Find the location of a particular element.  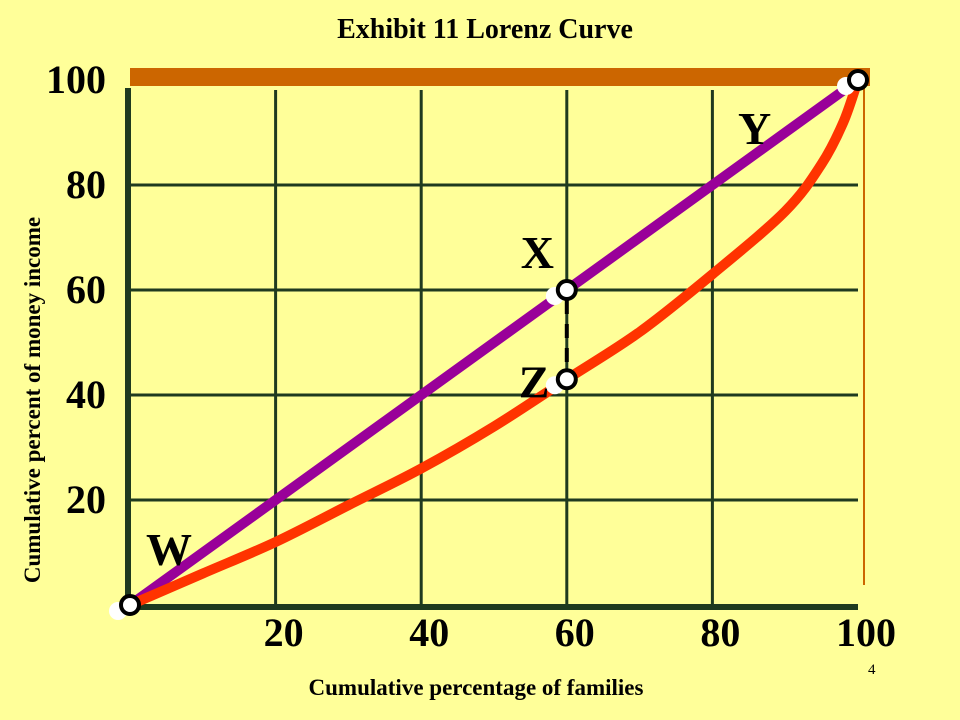

y-tick-label: 80 is located at coordinates (86, 184).